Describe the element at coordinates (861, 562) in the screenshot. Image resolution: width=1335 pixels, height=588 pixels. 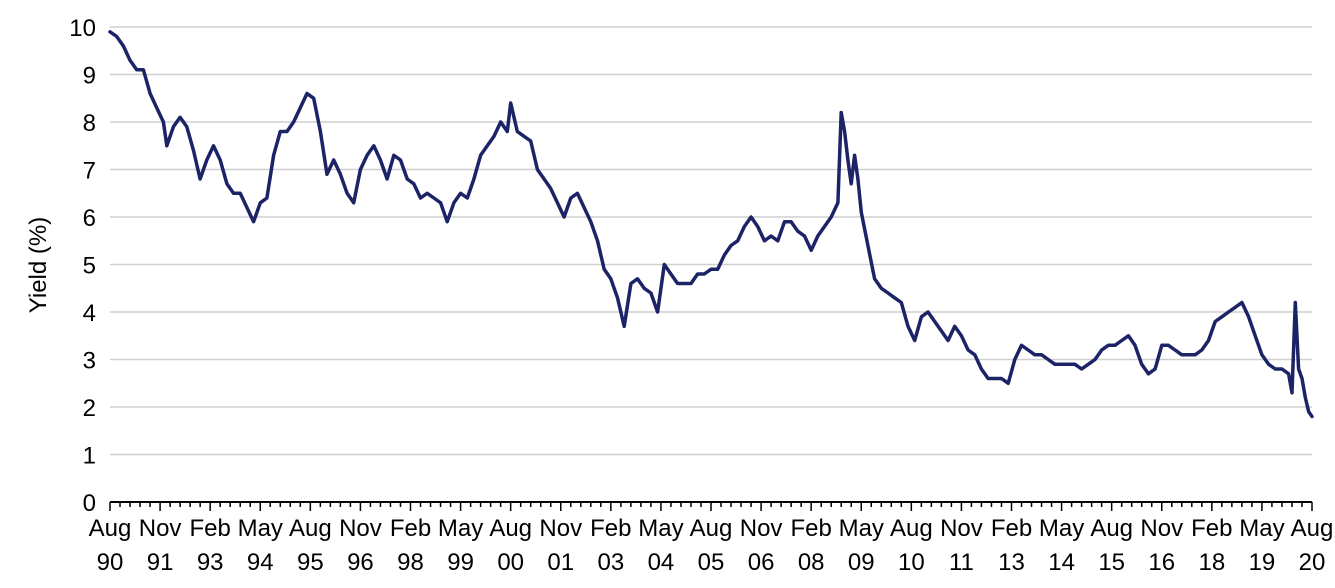
I see `x-tick-label-year: 09` at that location.